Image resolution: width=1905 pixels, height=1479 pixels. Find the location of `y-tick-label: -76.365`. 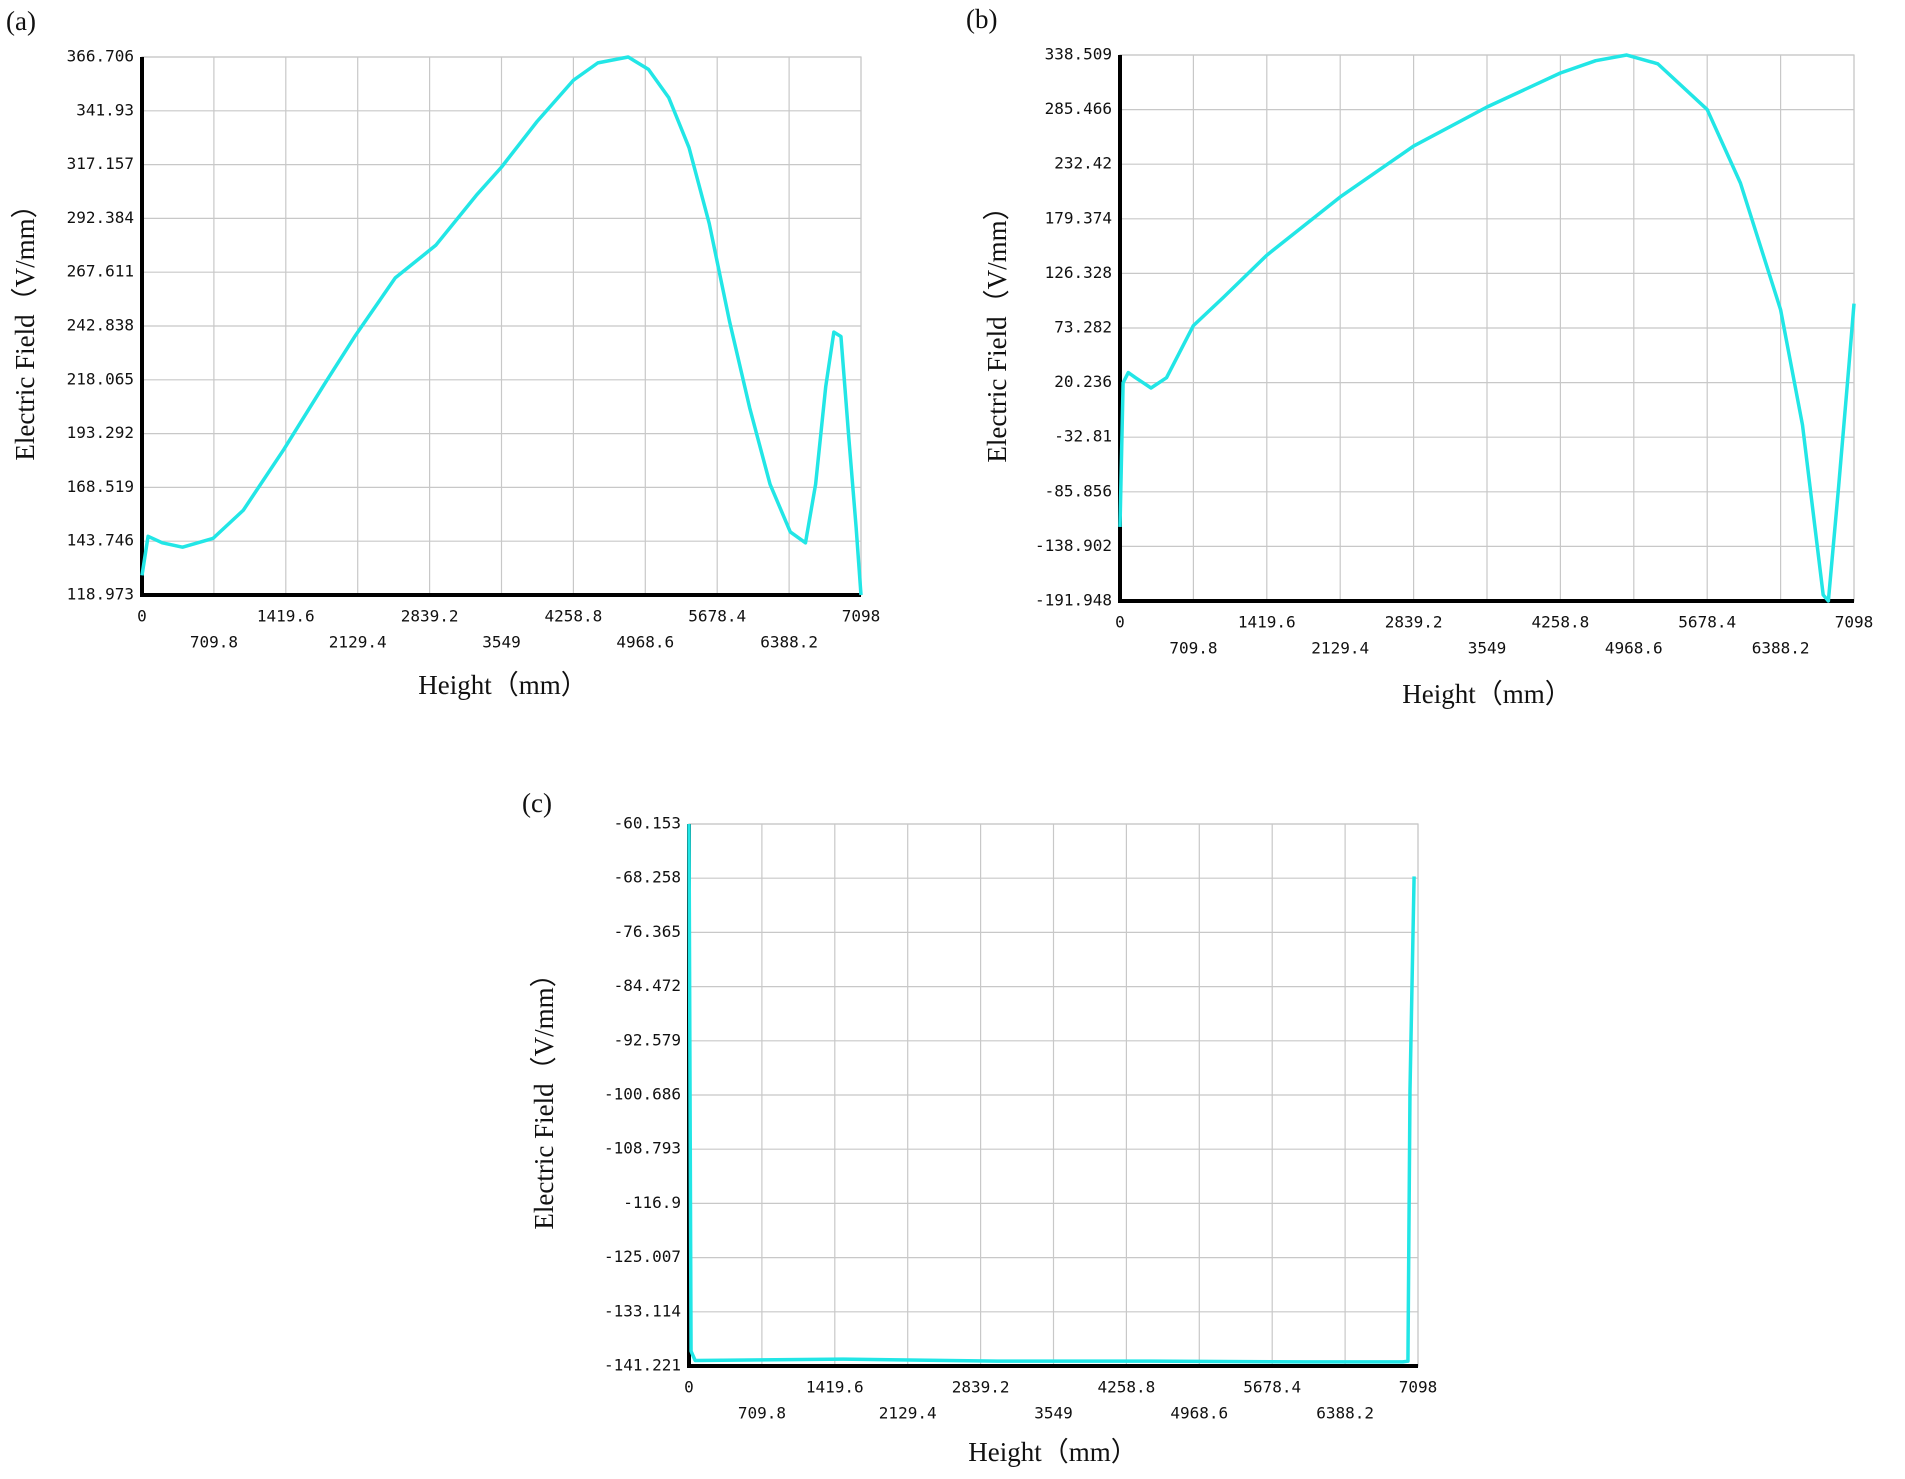

y-tick-label: -76.365 is located at coordinates (647, 931).